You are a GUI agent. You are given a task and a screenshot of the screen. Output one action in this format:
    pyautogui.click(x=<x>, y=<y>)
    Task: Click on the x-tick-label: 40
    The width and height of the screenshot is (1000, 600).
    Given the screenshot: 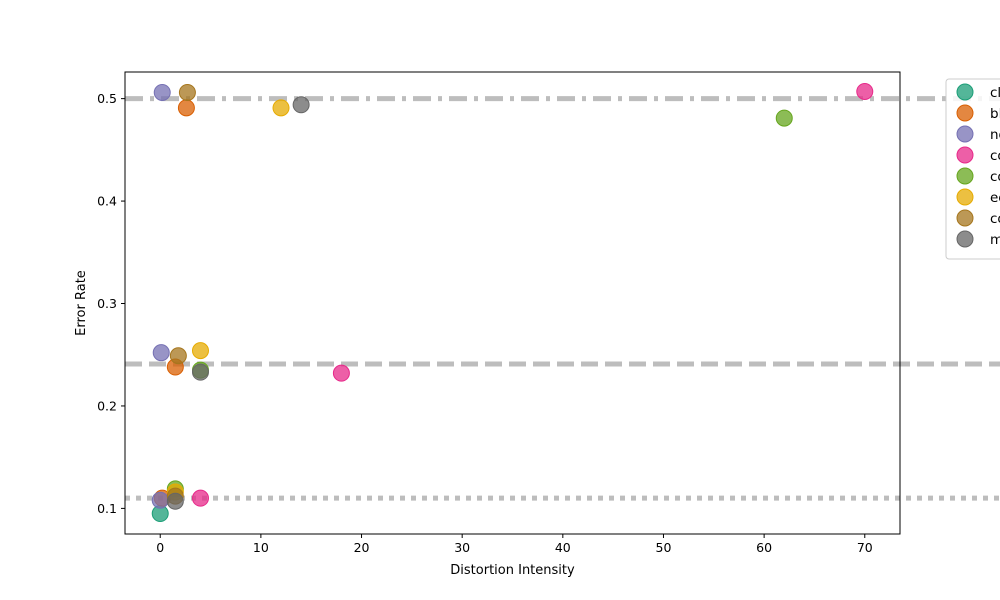 What is the action you would take?
    pyautogui.click(x=563, y=547)
    